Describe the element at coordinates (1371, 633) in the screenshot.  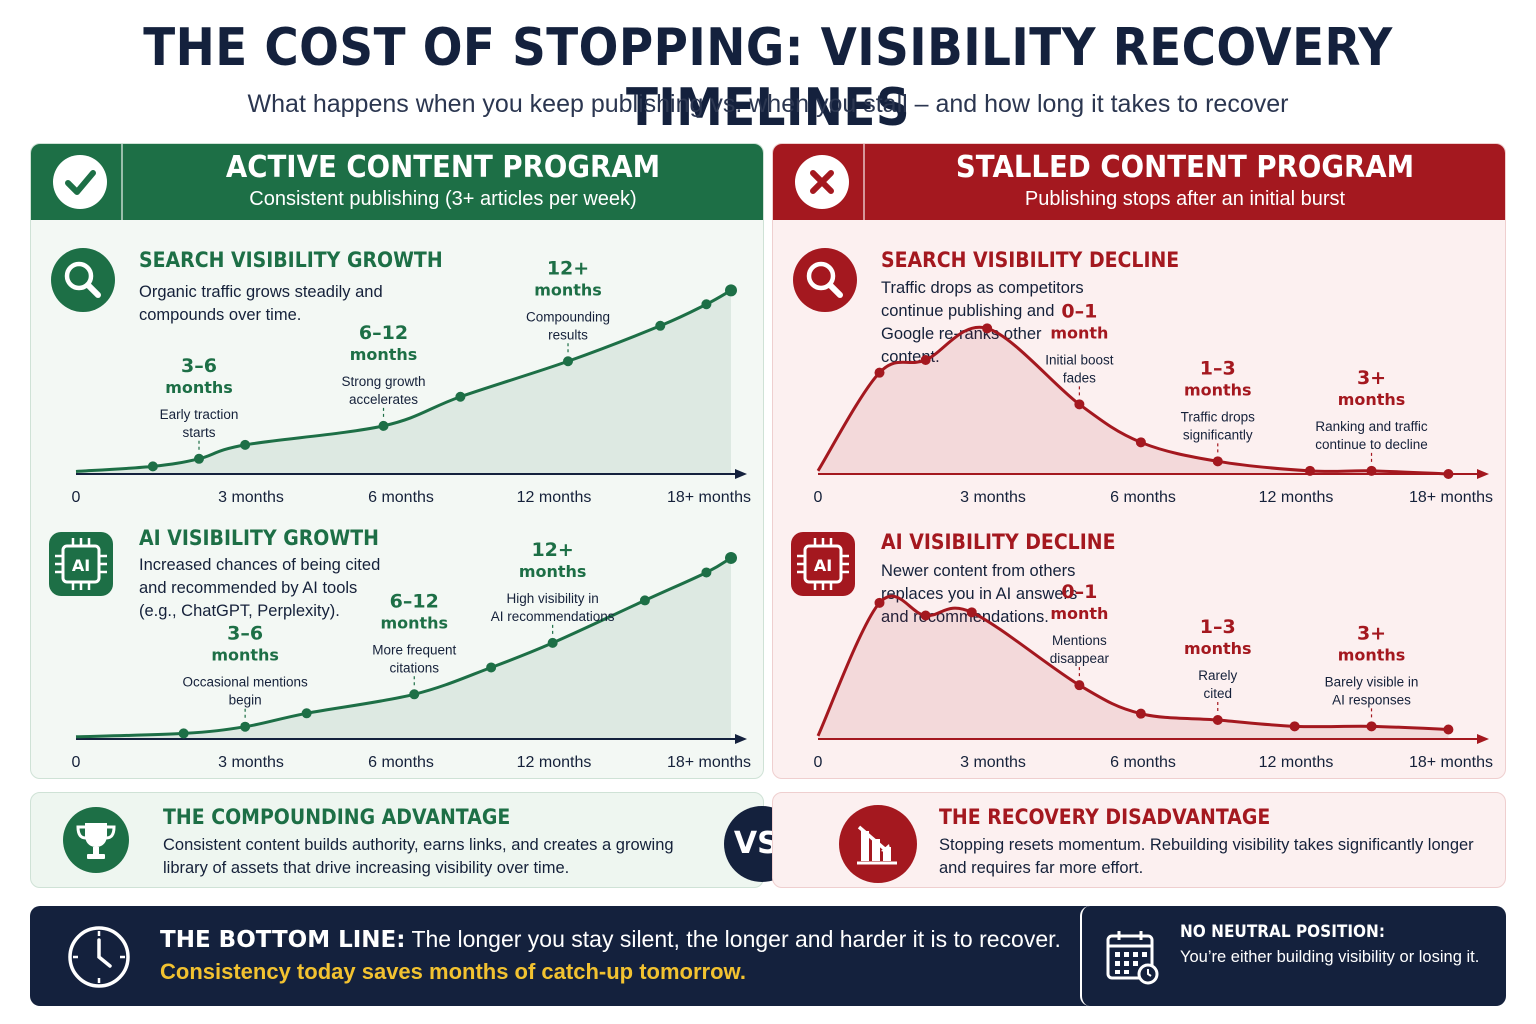
I see `annotation-value: 3+` at that location.